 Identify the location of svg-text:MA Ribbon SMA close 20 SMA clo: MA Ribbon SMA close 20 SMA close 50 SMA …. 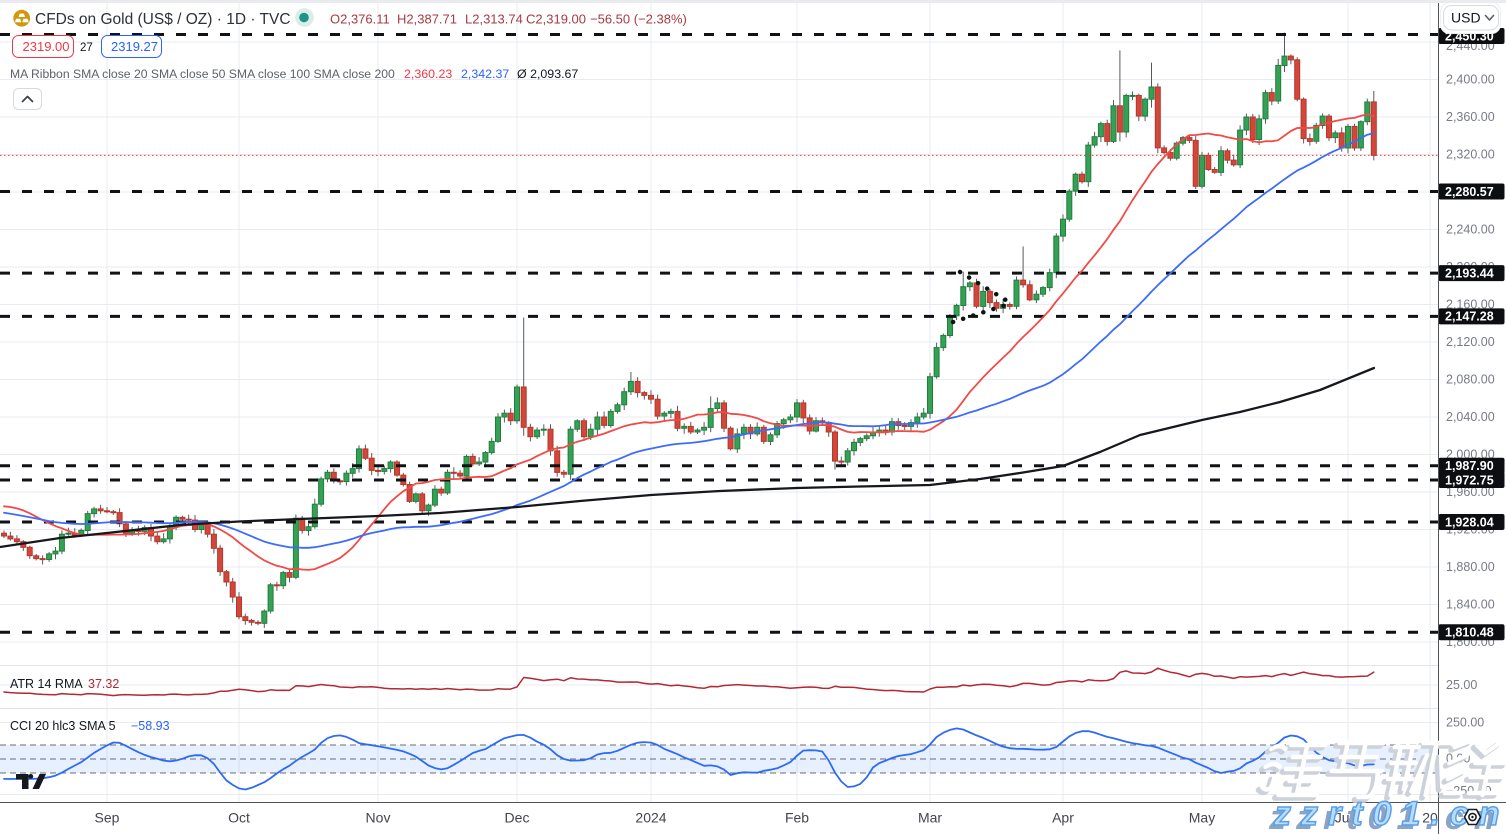
(202, 74).